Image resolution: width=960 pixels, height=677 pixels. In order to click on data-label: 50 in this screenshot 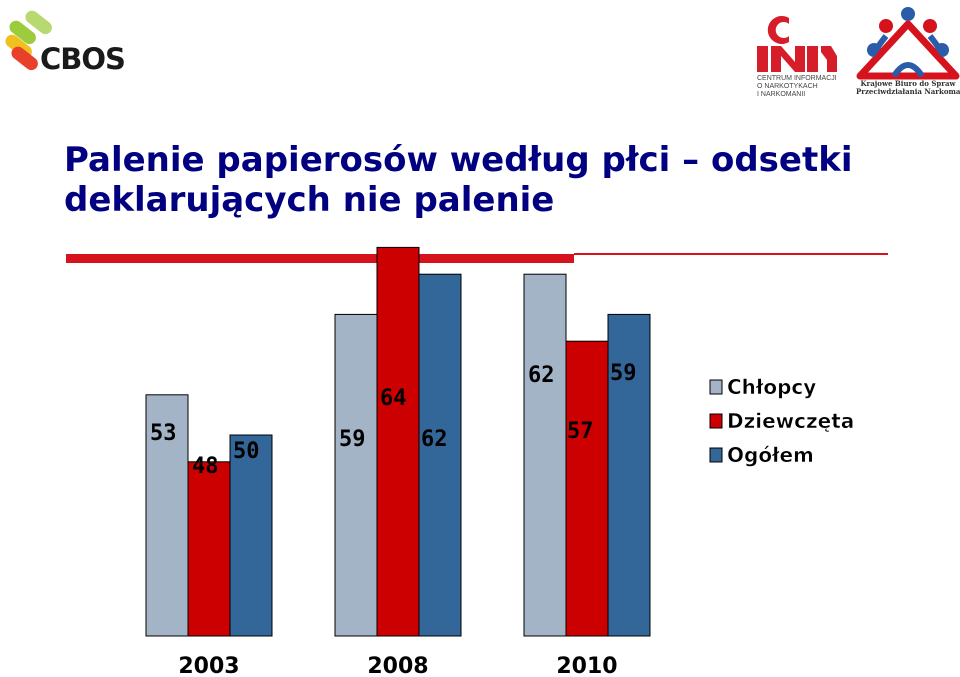, I will do `click(246, 451)`.